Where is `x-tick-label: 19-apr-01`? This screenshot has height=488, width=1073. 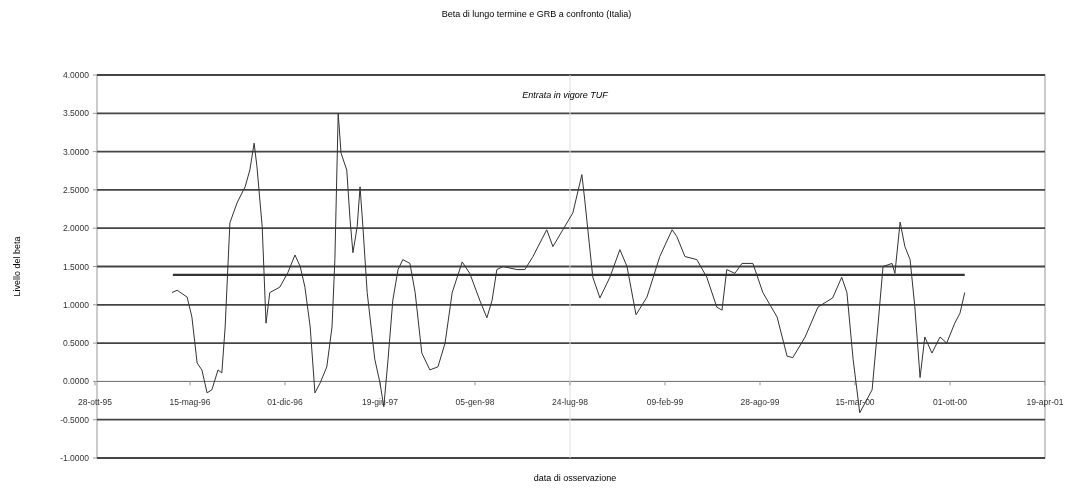 x-tick-label: 19-apr-01 is located at coordinates (1045, 402).